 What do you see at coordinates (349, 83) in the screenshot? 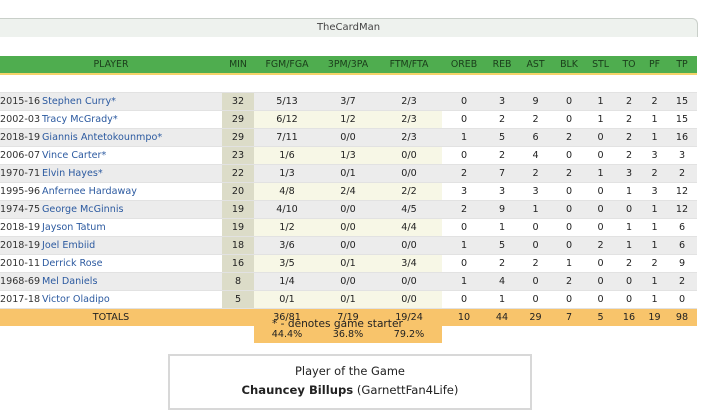
I see `header-spacer` at bounding box center [349, 83].